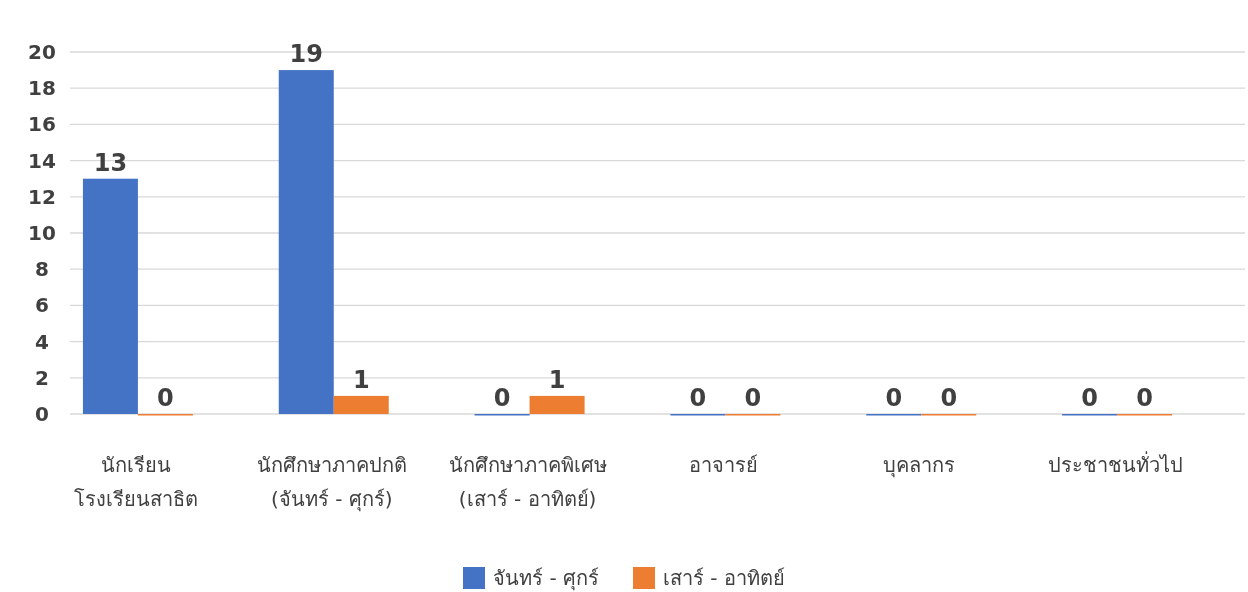 This screenshot has height=592, width=1248. Describe the element at coordinates (919, 466) in the screenshot. I see `x-tick-label: บุคลากร` at that location.